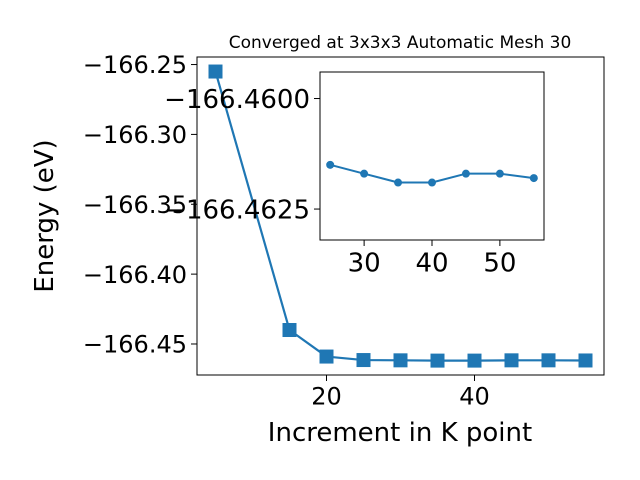 The width and height of the screenshot is (640, 480). I want to click on inset-background, so click(432, 156).